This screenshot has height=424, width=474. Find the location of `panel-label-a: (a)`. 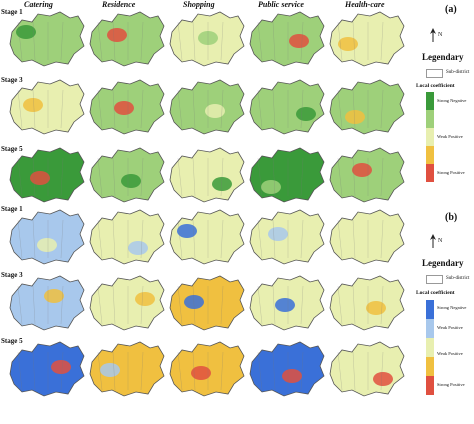

panel-label-a: (a) is located at coordinates (451, 9).